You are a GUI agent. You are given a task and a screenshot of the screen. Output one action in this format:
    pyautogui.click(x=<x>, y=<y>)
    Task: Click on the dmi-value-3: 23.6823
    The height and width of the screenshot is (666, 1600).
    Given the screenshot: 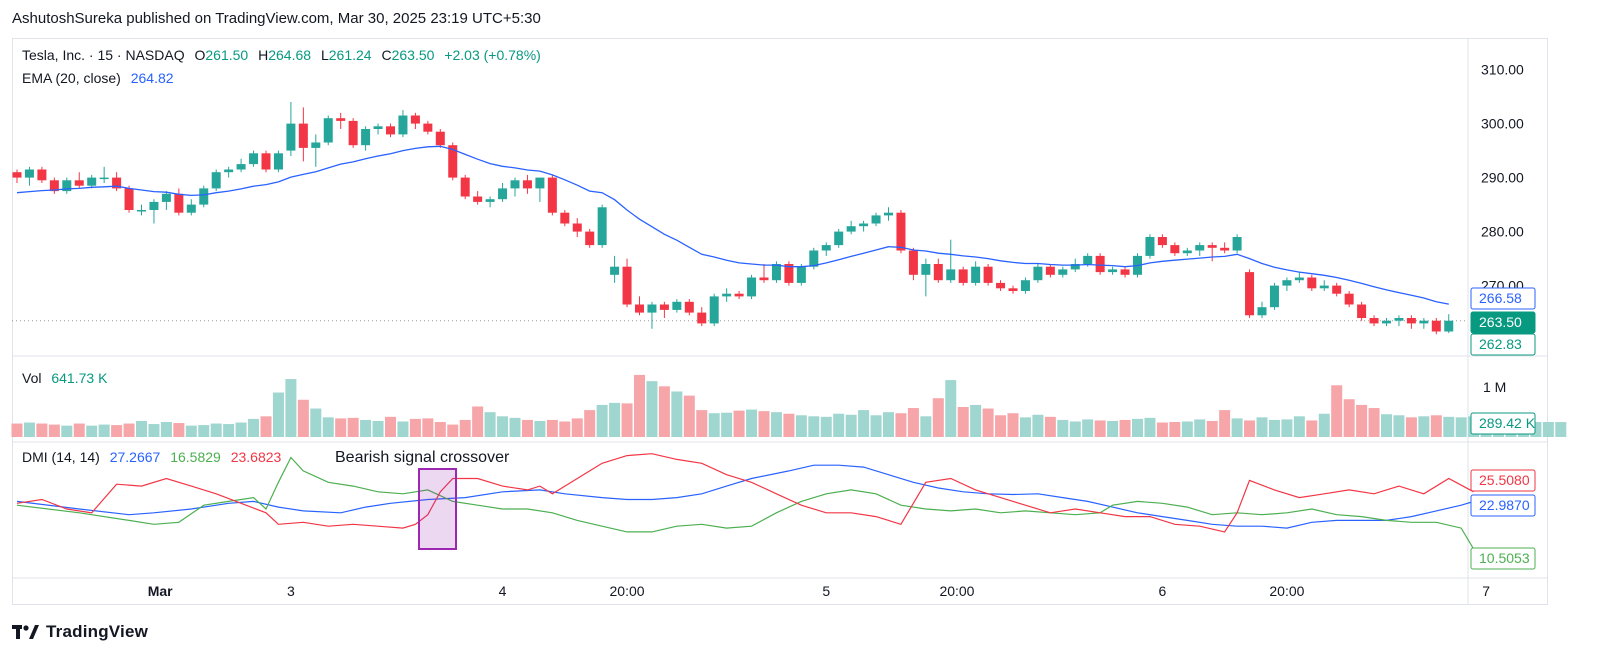 What is the action you would take?
    pyautogui.click(x=256, y=457)
    